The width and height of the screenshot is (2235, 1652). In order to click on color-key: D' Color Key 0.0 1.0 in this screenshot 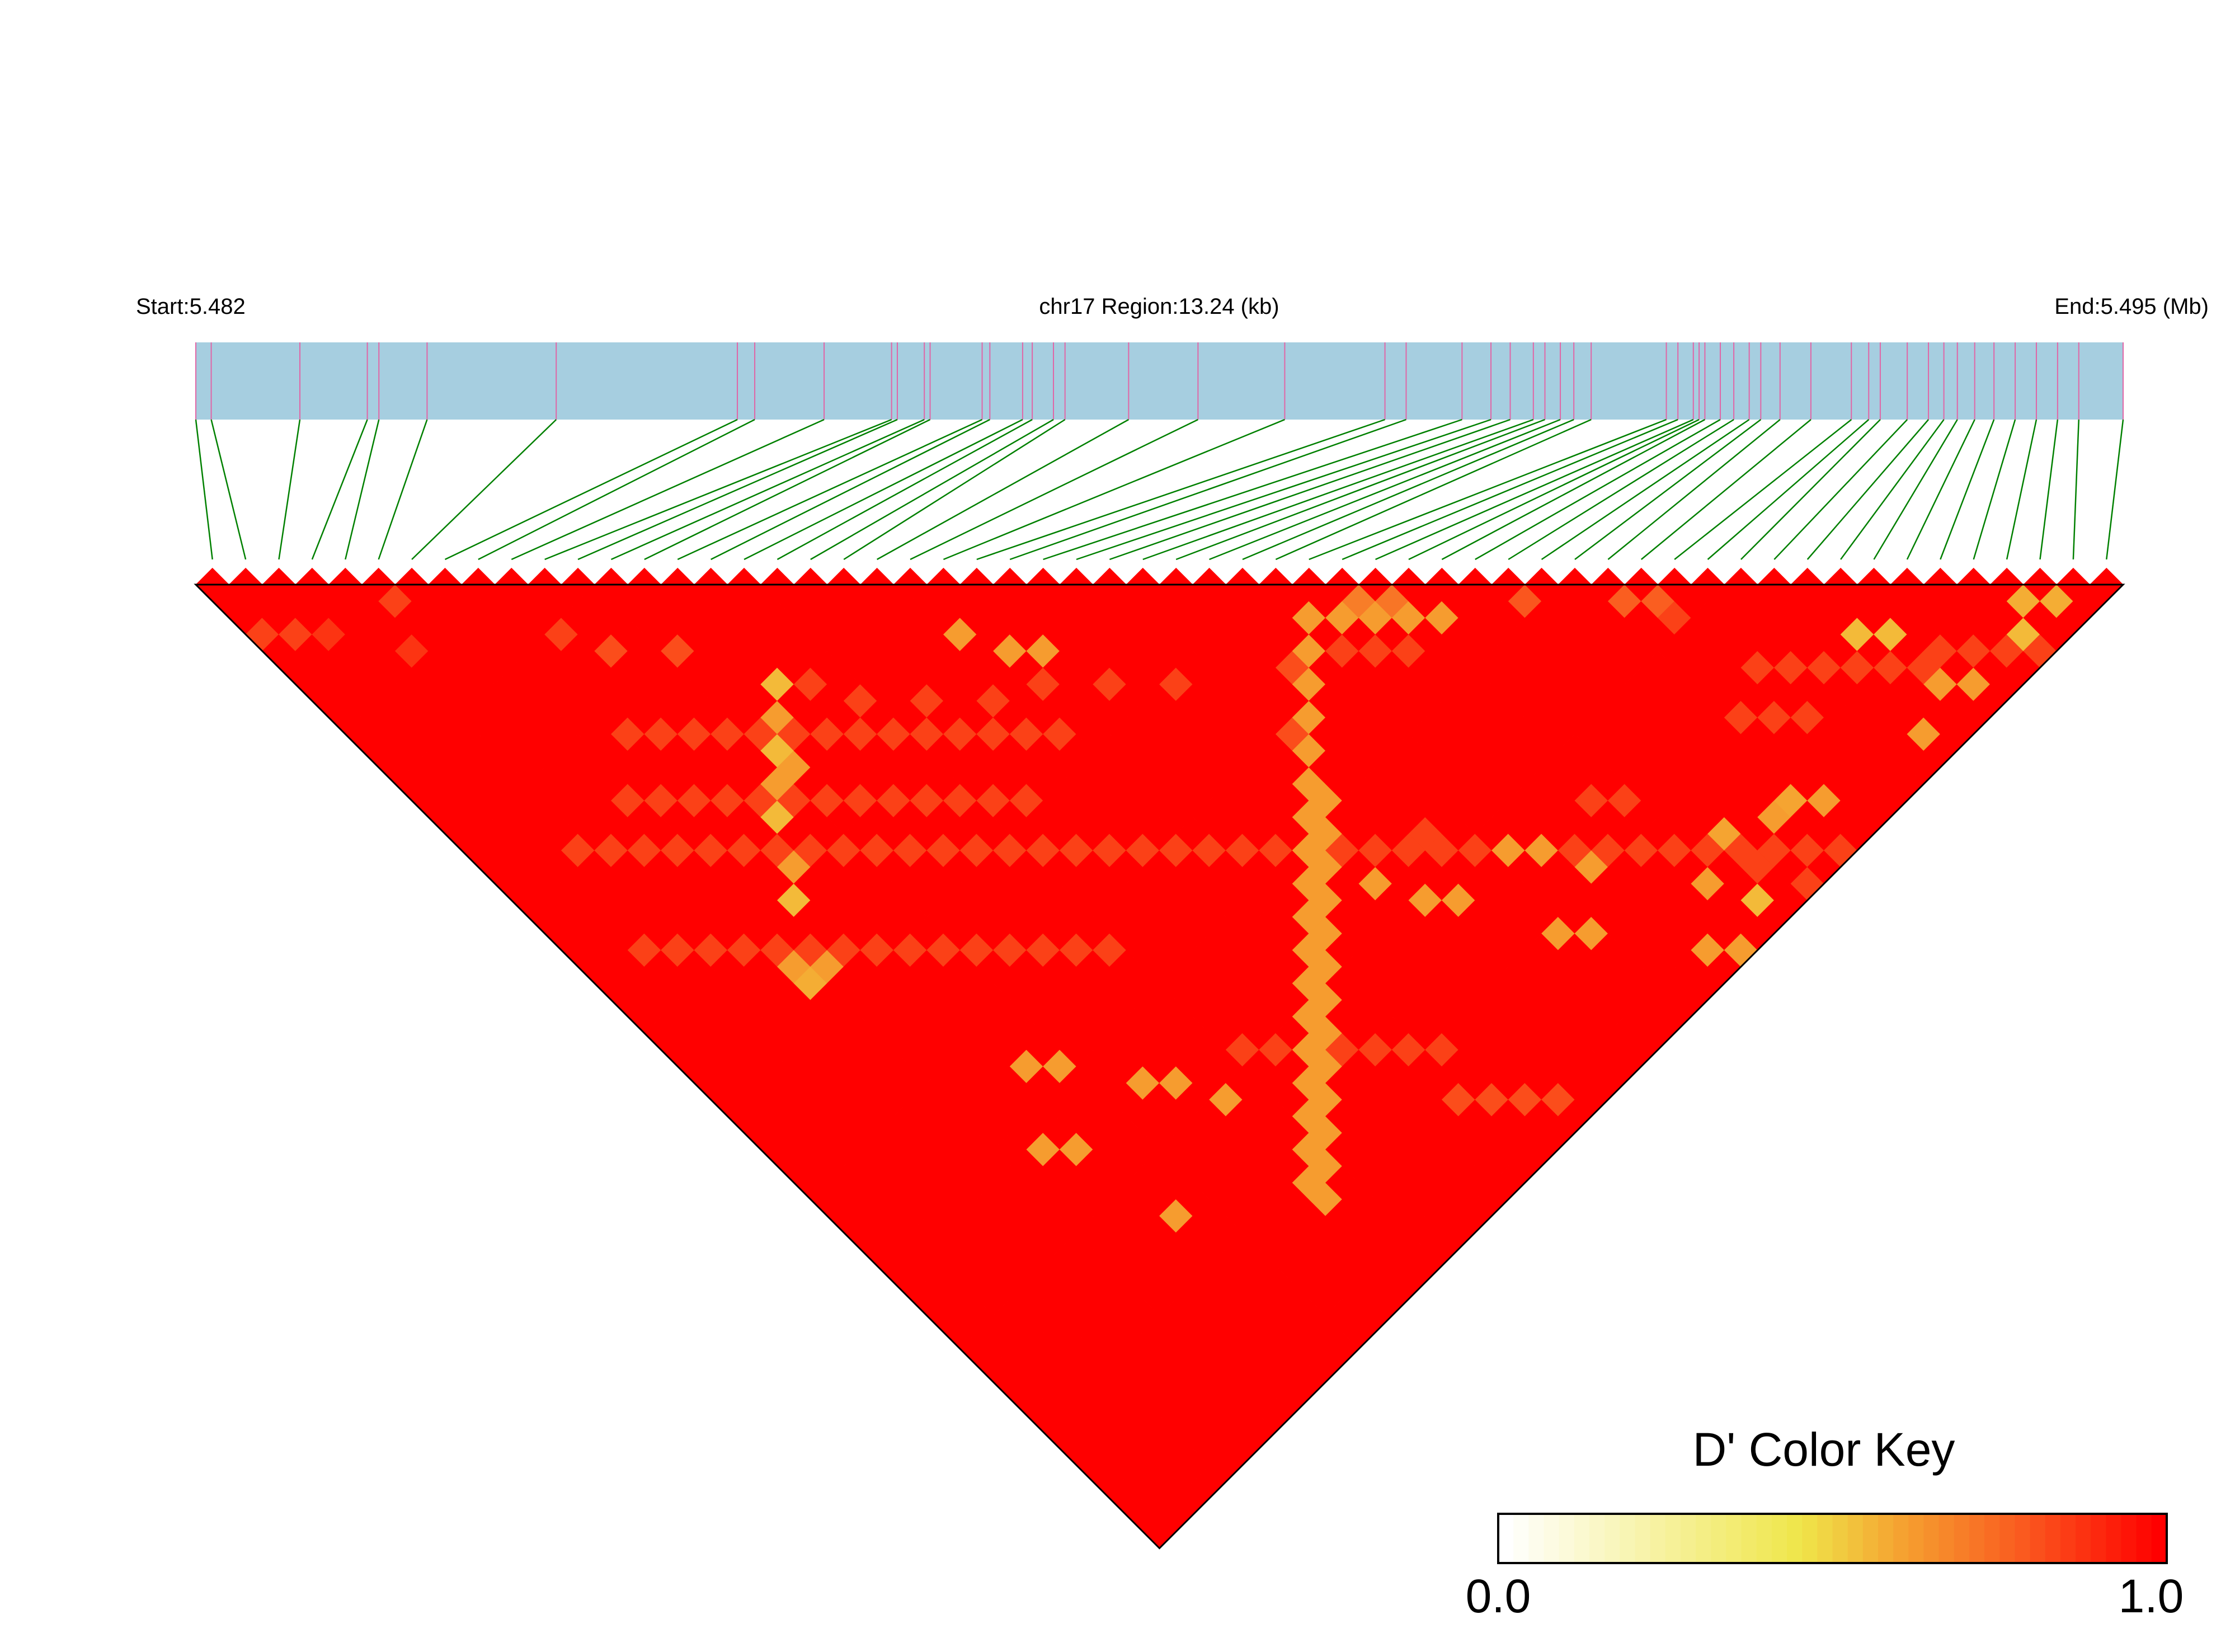, I will do `click(1825, 1522)`.